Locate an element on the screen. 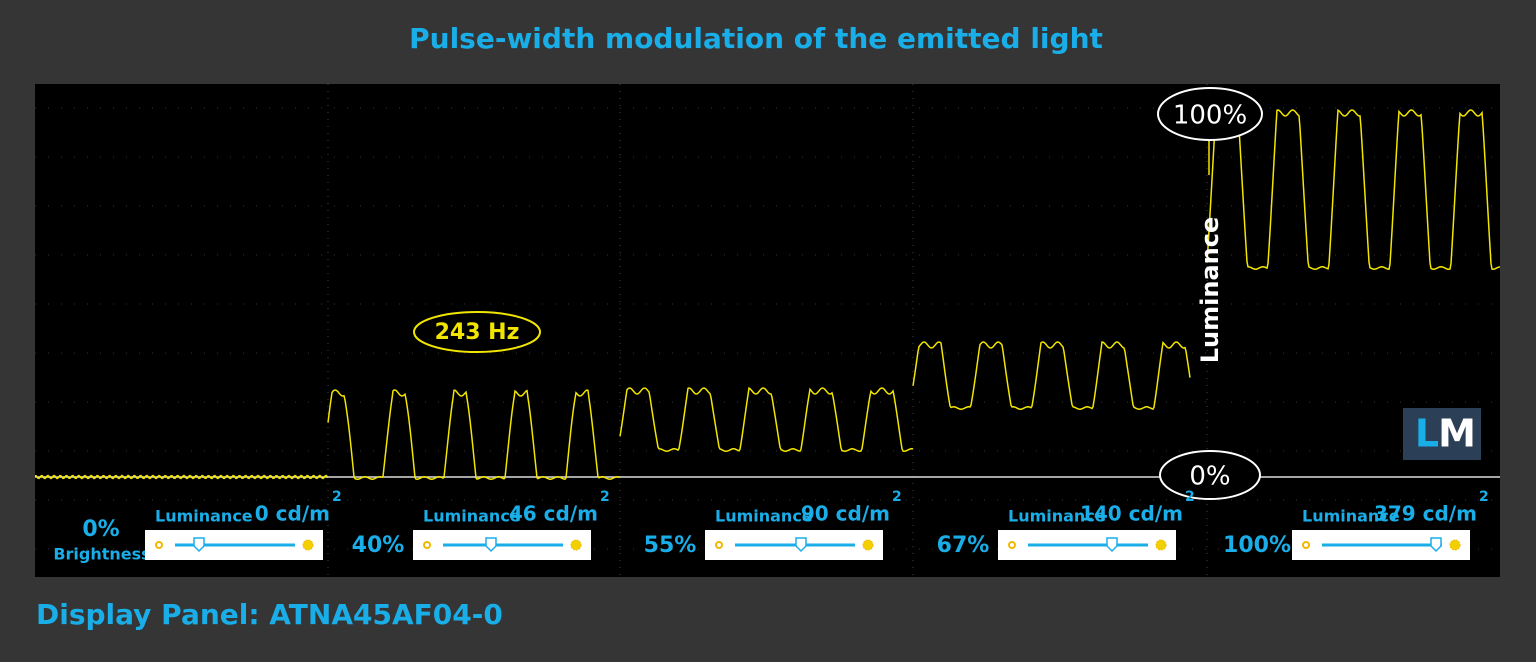 The height and width of the screenshot is (662, 1536). top-level-label: 100% is located at coordinates (1210, 116).